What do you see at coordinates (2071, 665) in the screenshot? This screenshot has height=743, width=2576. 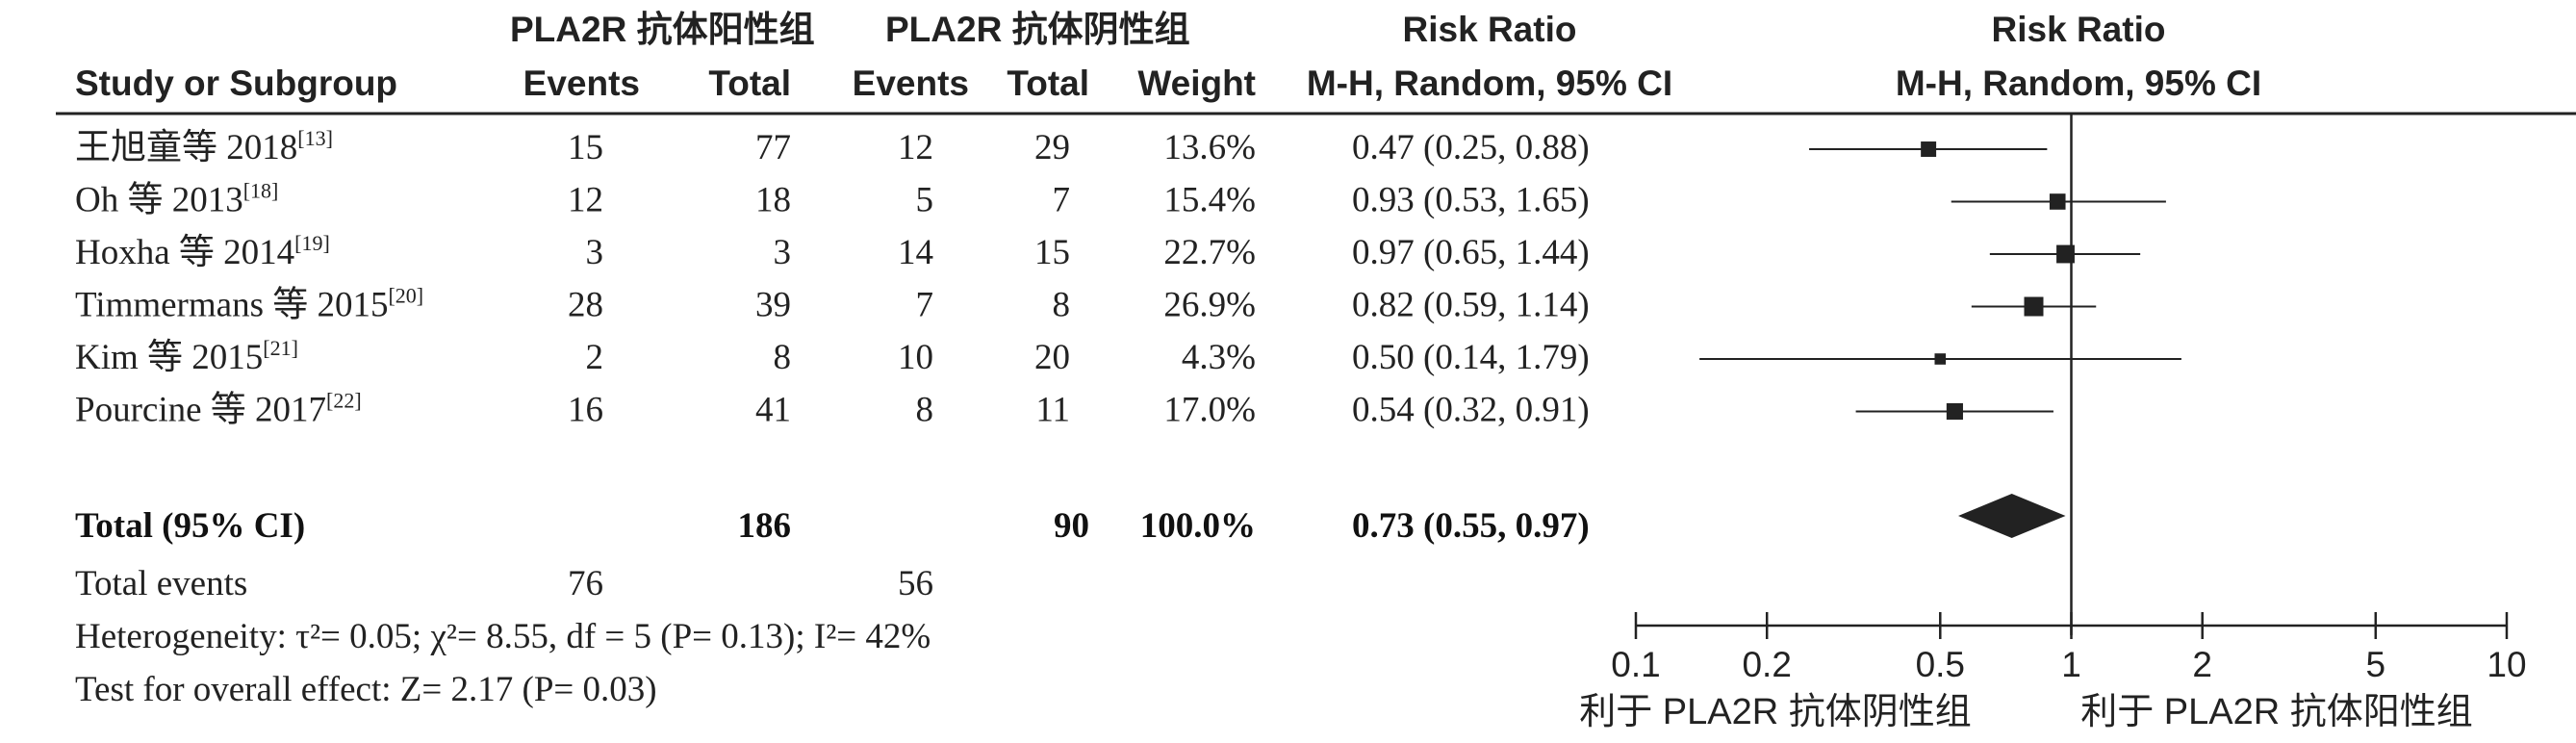 I see `x-tick-label: 1` at bounding box center [2071, 665].